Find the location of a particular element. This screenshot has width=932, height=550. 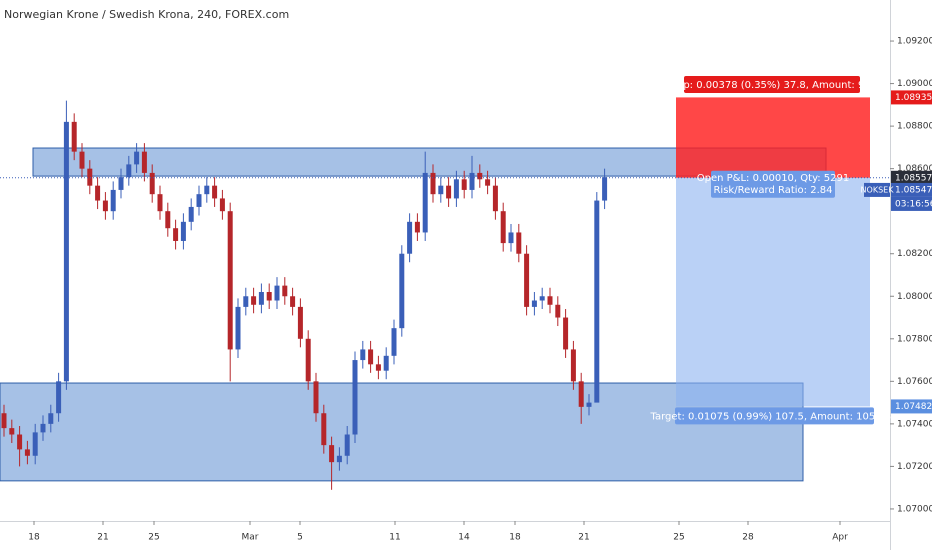

stop-price-marker-box is located at coordinates (911, 97).